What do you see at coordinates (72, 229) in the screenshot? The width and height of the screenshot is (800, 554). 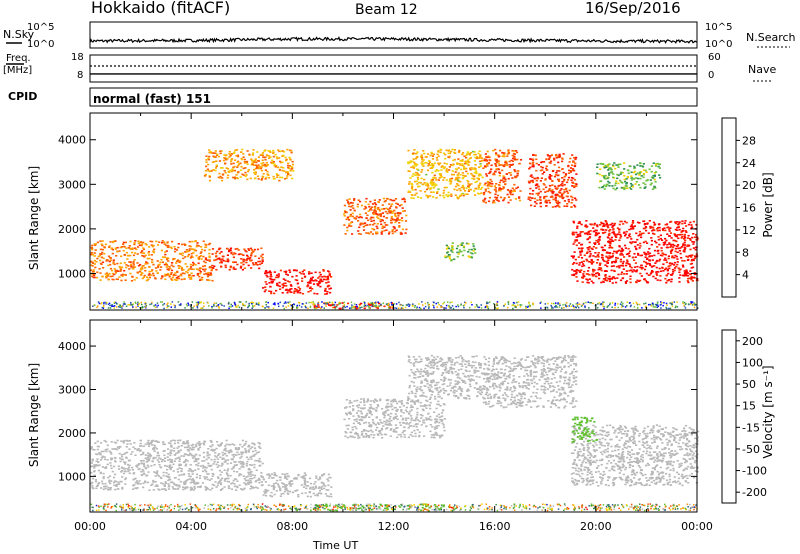 I see `power-y-tick-label: 2000` at bounding box center [72, 229].